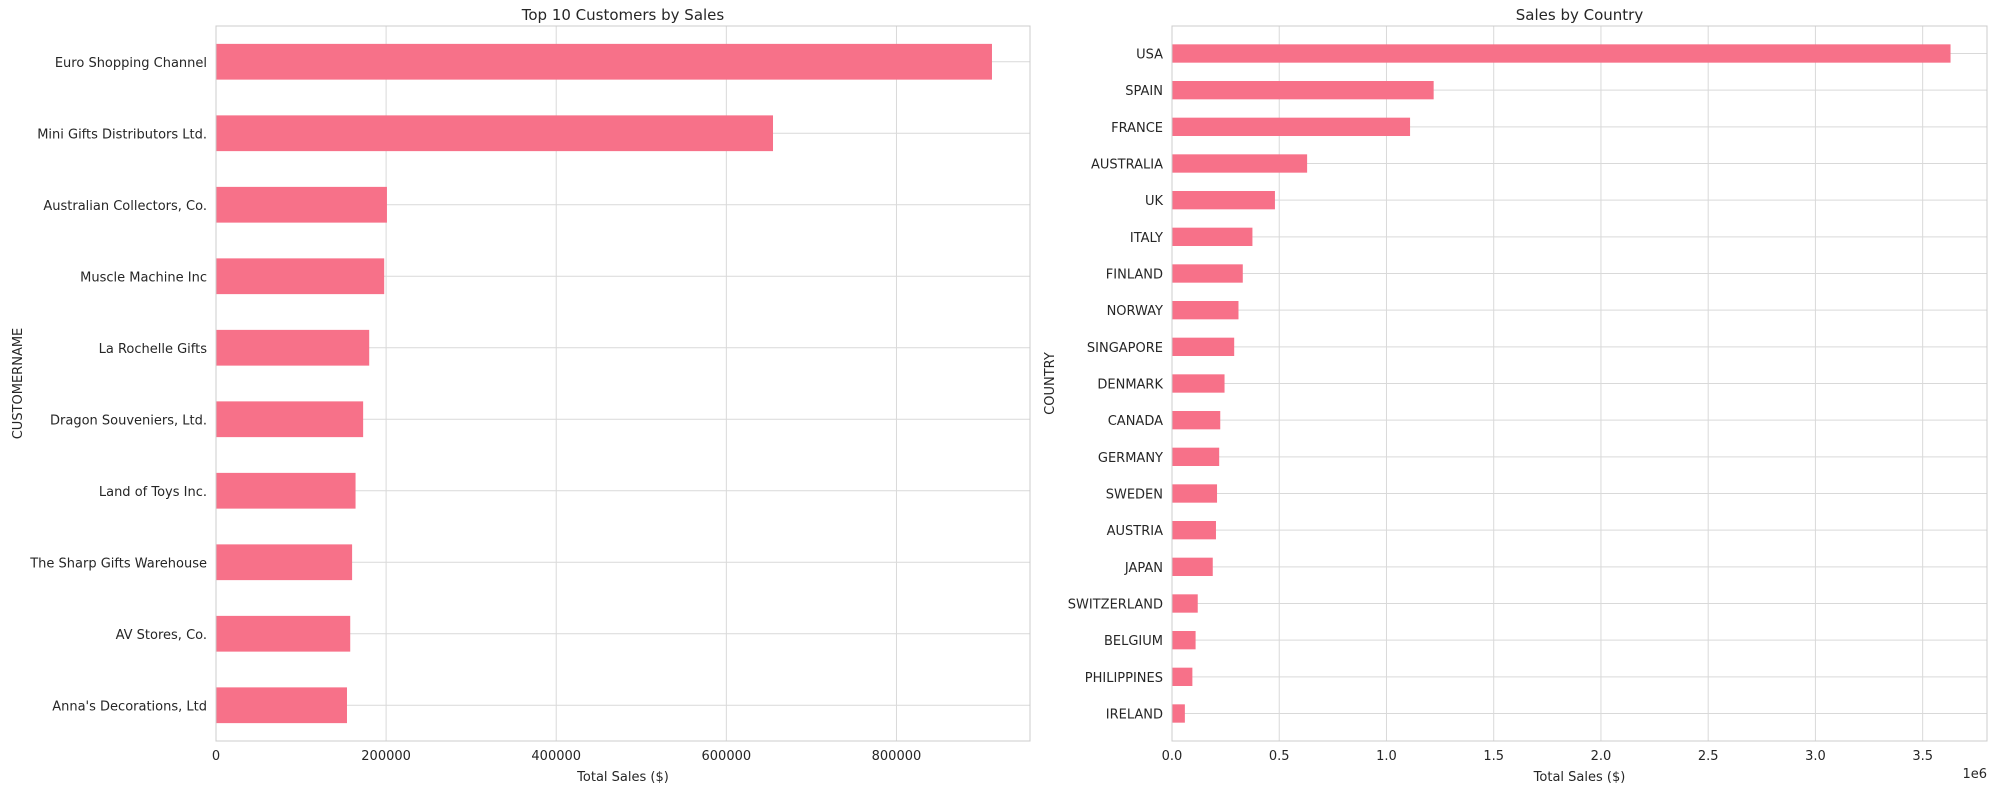 This screenshot has height=800, width=2000. I want to click on x-tick-label: 1.0, so click(1386, 756).